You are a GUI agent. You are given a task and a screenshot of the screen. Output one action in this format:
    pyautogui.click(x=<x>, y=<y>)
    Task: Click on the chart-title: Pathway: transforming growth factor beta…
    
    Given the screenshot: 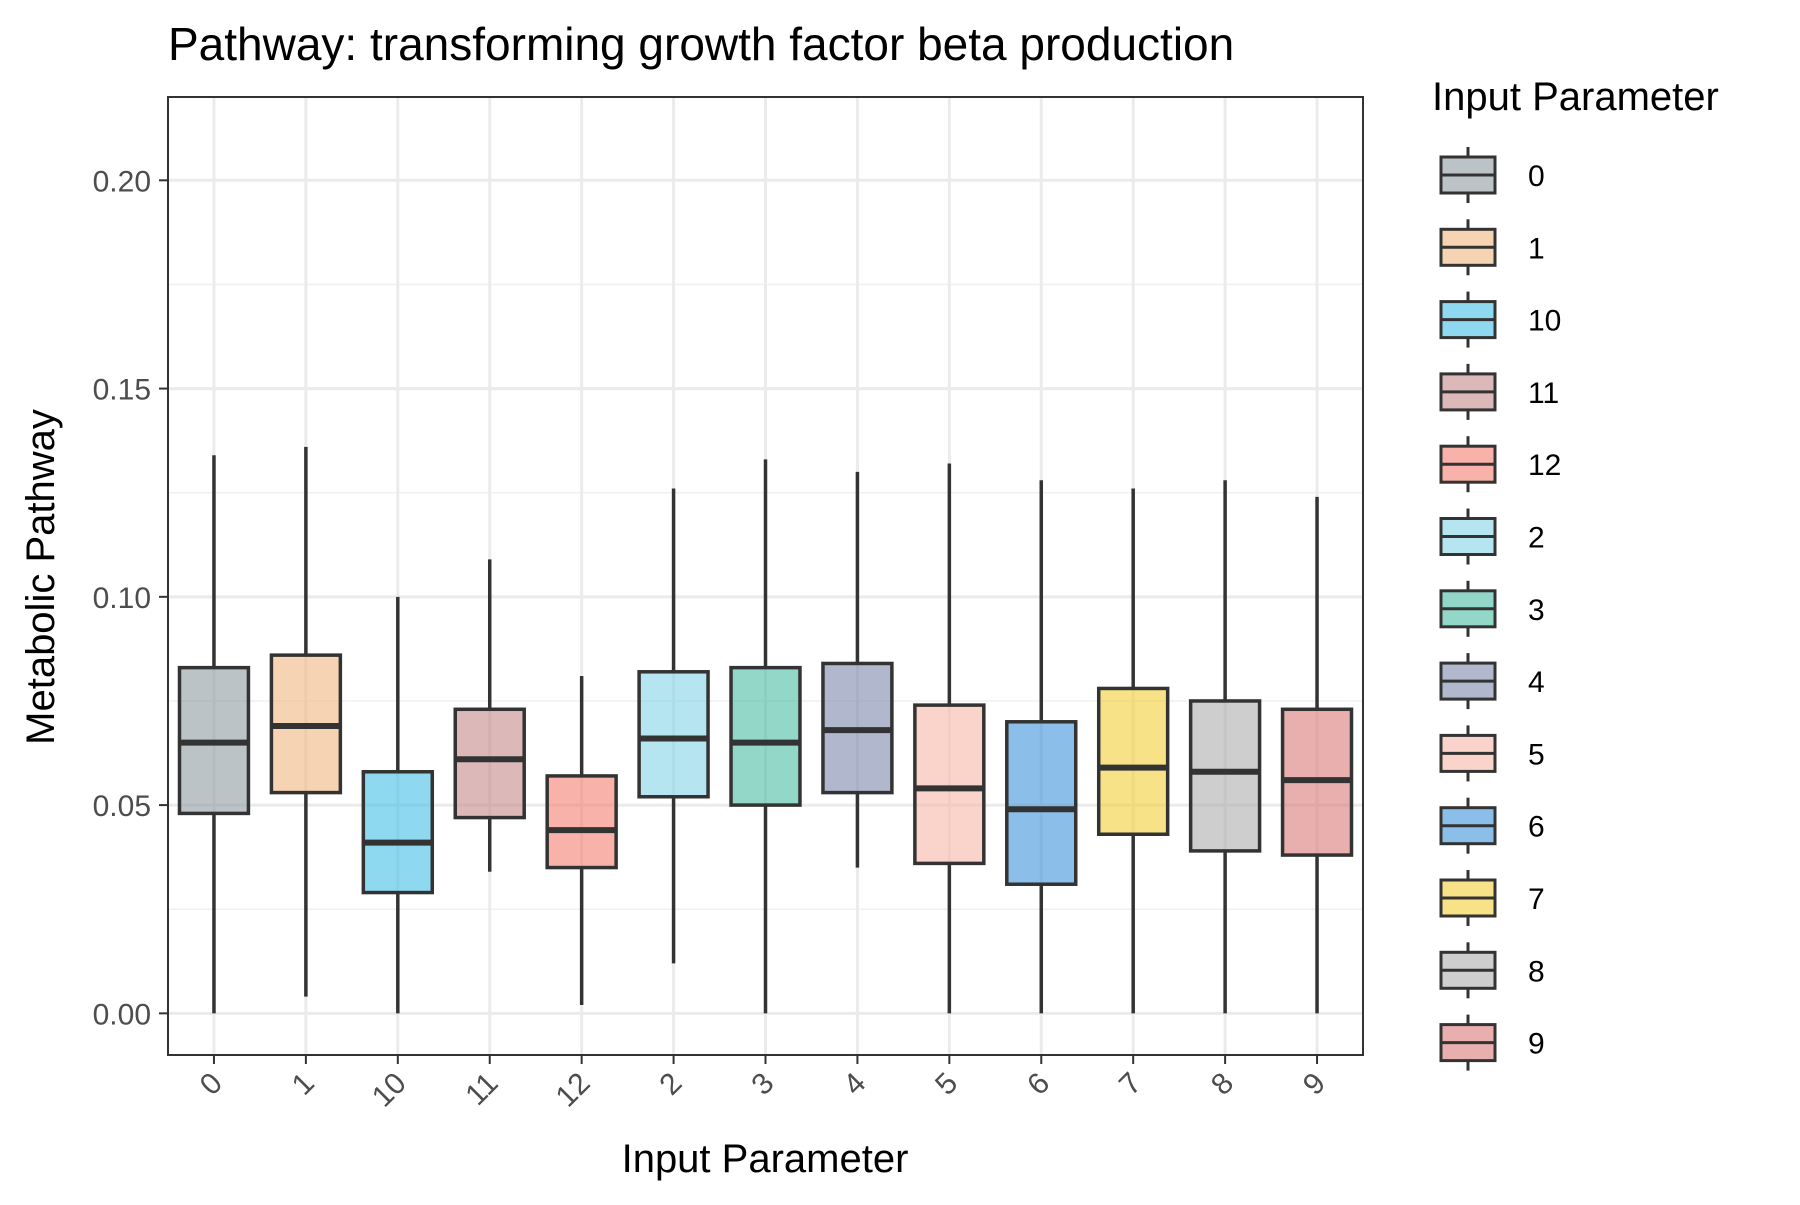 What is the action you would take?
    pyautogui.click(x=701, y=44)
    